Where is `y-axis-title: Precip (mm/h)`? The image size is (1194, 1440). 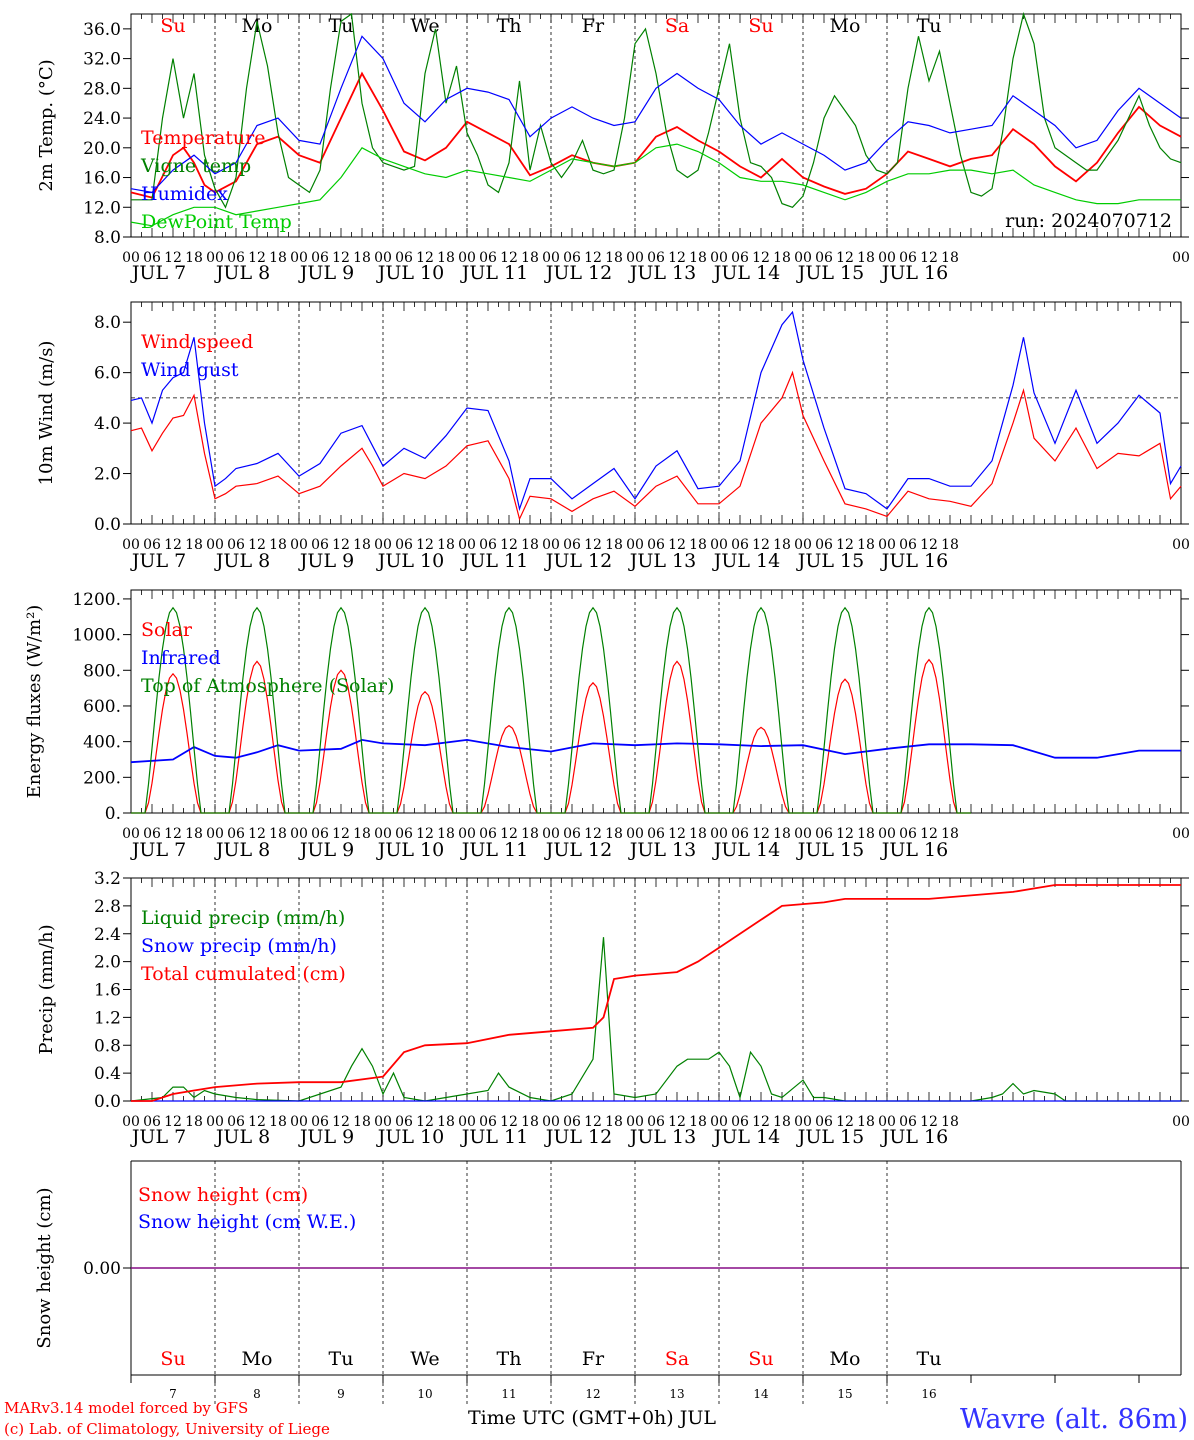 y-axis-title: Precip (mm/h) is located at coordinates (46, 989).